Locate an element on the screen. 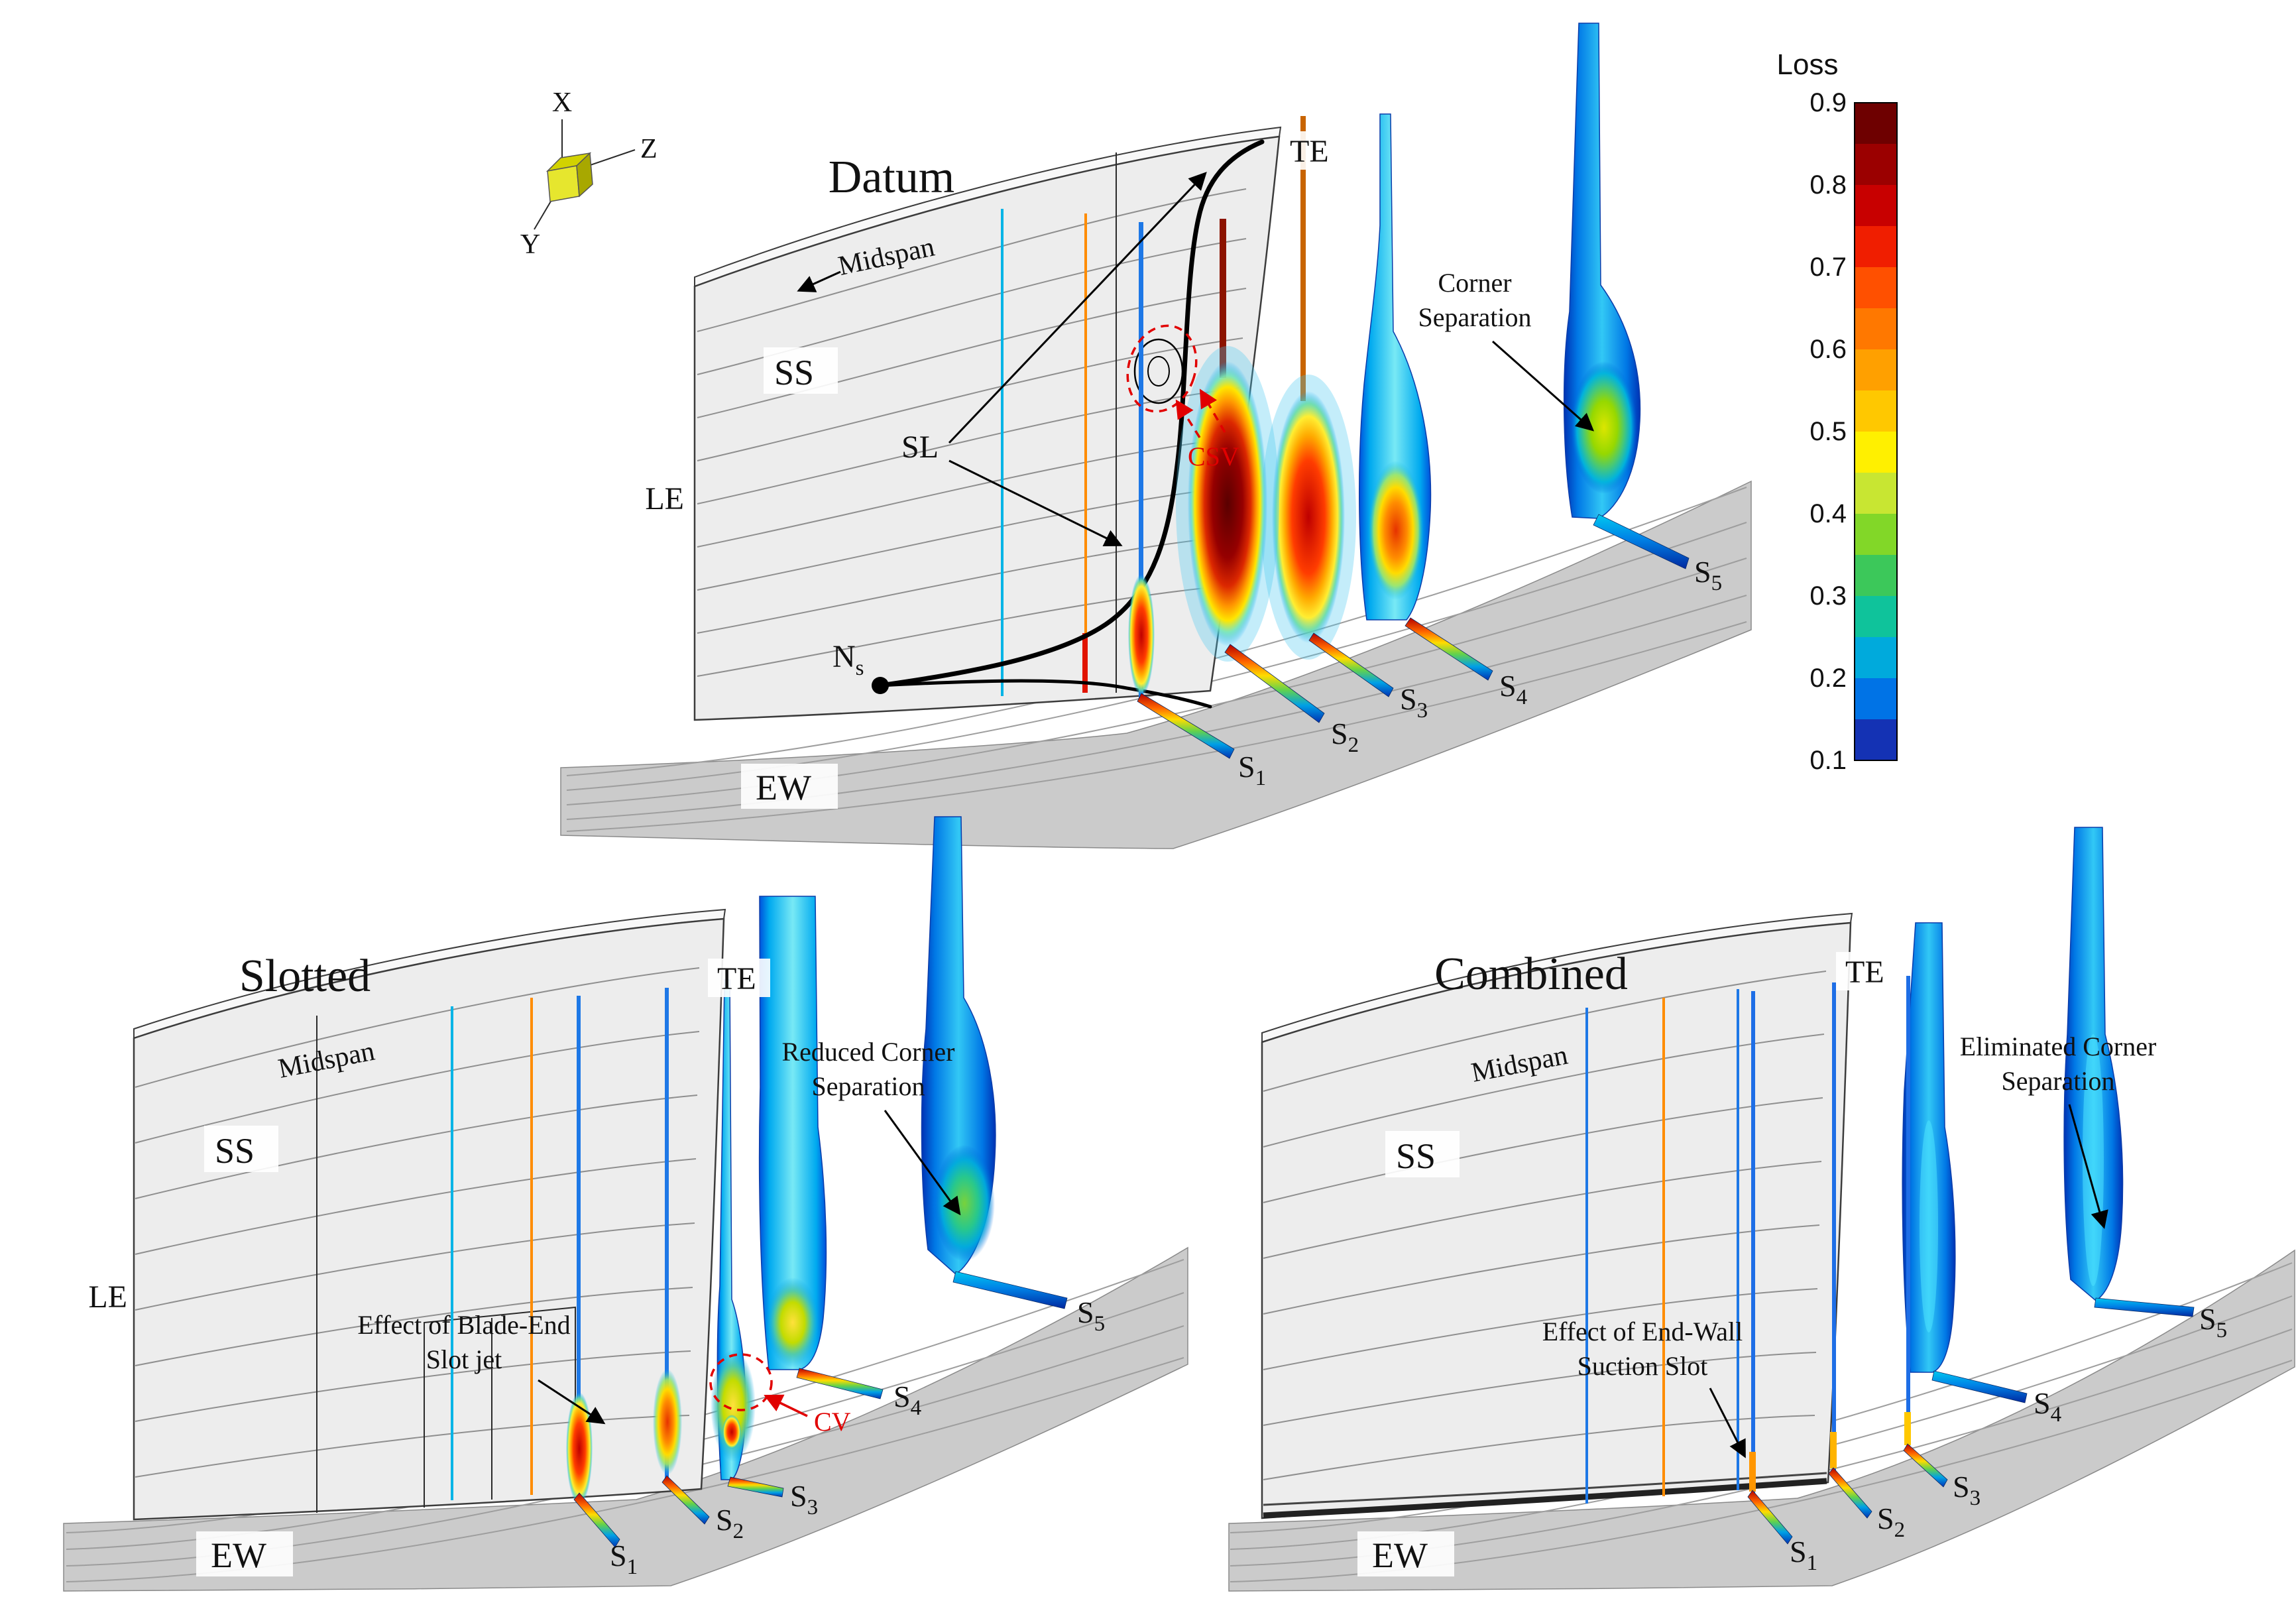  blade-slotted is located at coordinates (429, 1214).